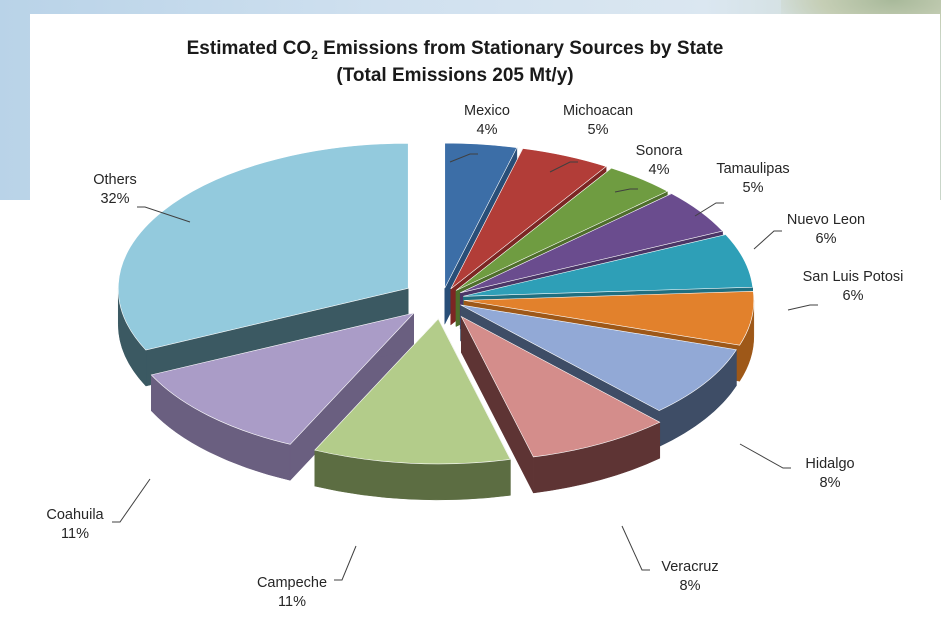 Image resolution: width=941 pixels, height=629 pixels. I want to click on data-value-tamaulipas: 5%, so click(753, 188).